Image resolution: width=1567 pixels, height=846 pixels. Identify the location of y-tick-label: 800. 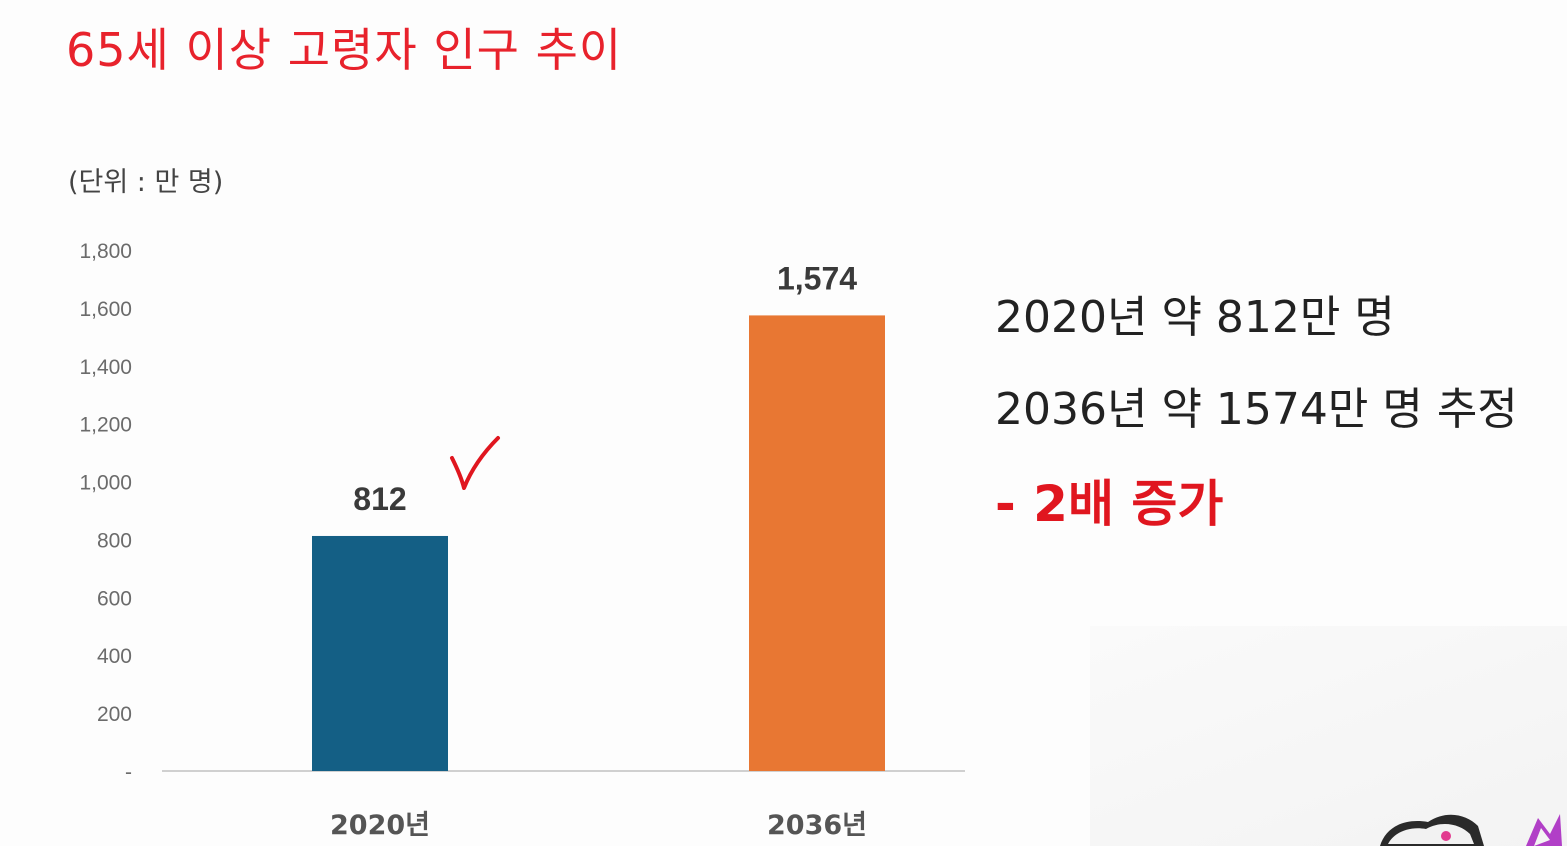
(114, 540).